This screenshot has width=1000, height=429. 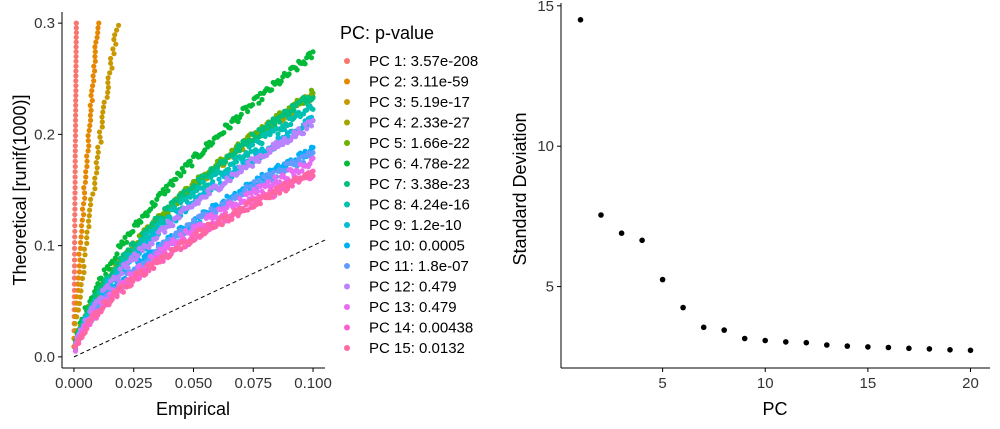 I want to click on series-9-point, so click(x=219, y=179).